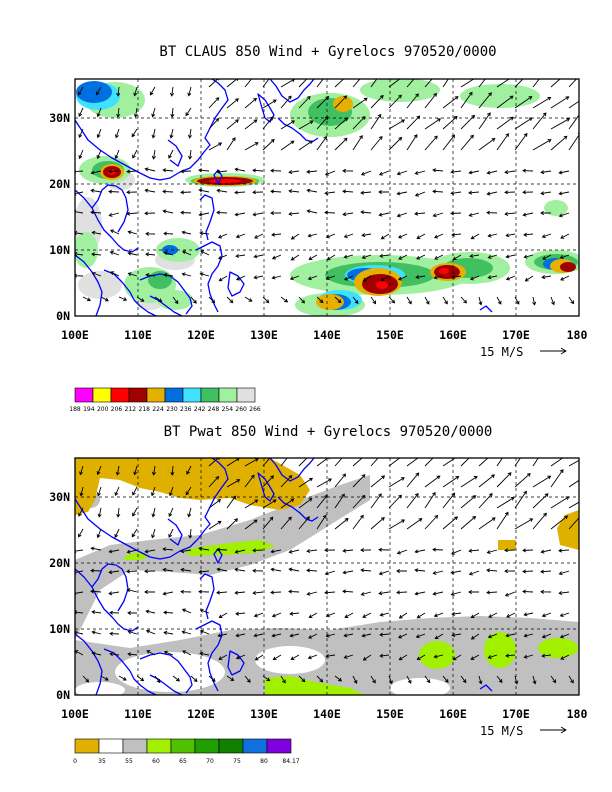 The image size is (612, 792). I want to click on claus-title: BT CLAUS 850 Wind + Gyrelocs 970520/0000, so click(327, 52).